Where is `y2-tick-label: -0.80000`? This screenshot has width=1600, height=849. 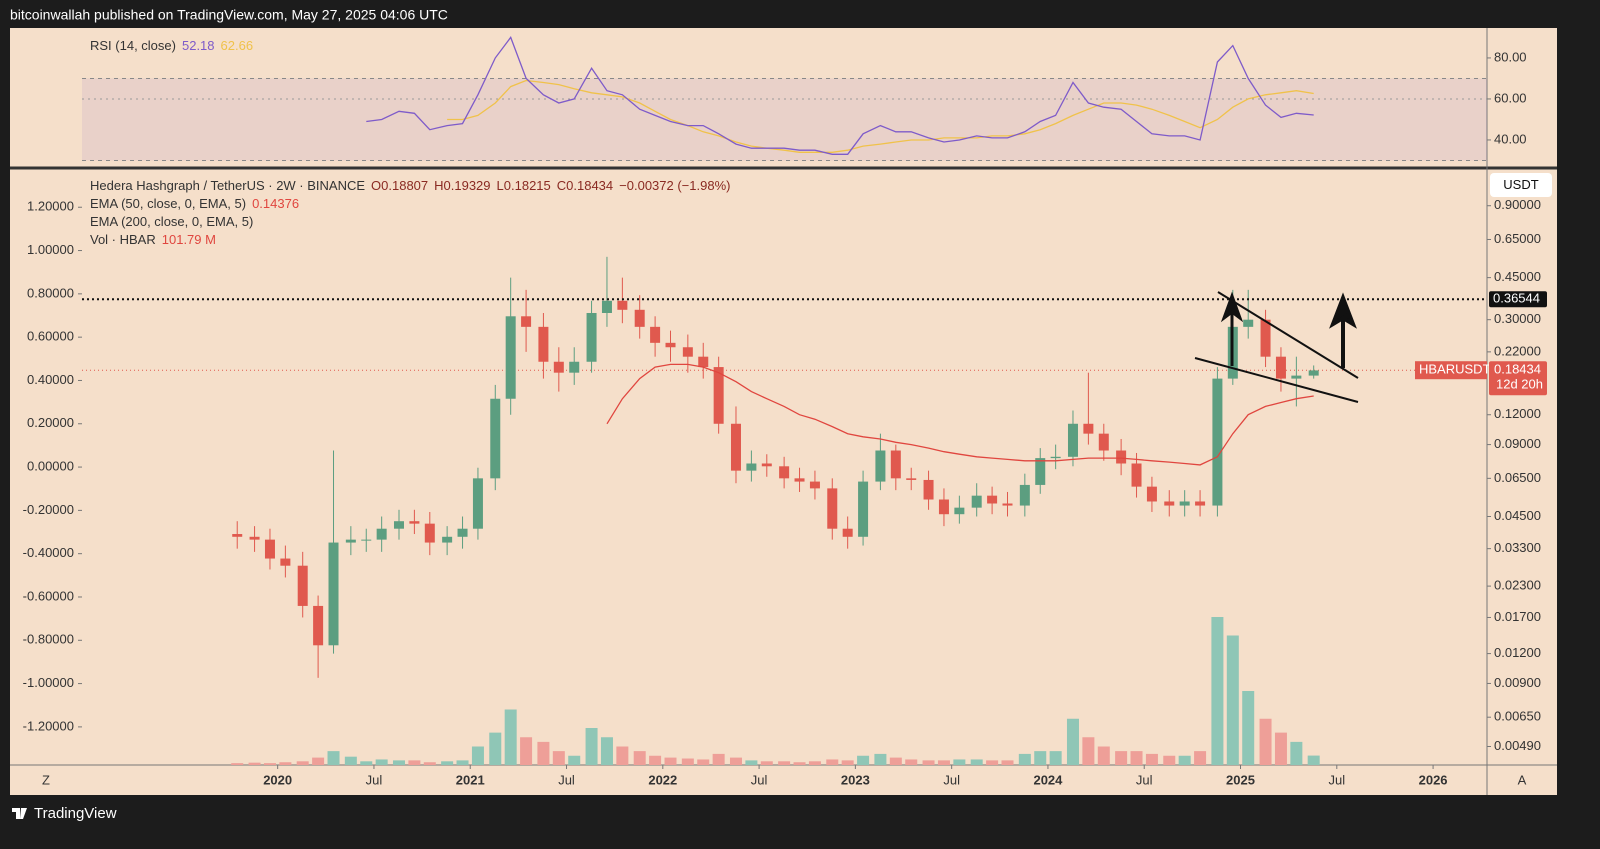
y2-tick-label: -0.80000 is located at coordinates (48, 639).